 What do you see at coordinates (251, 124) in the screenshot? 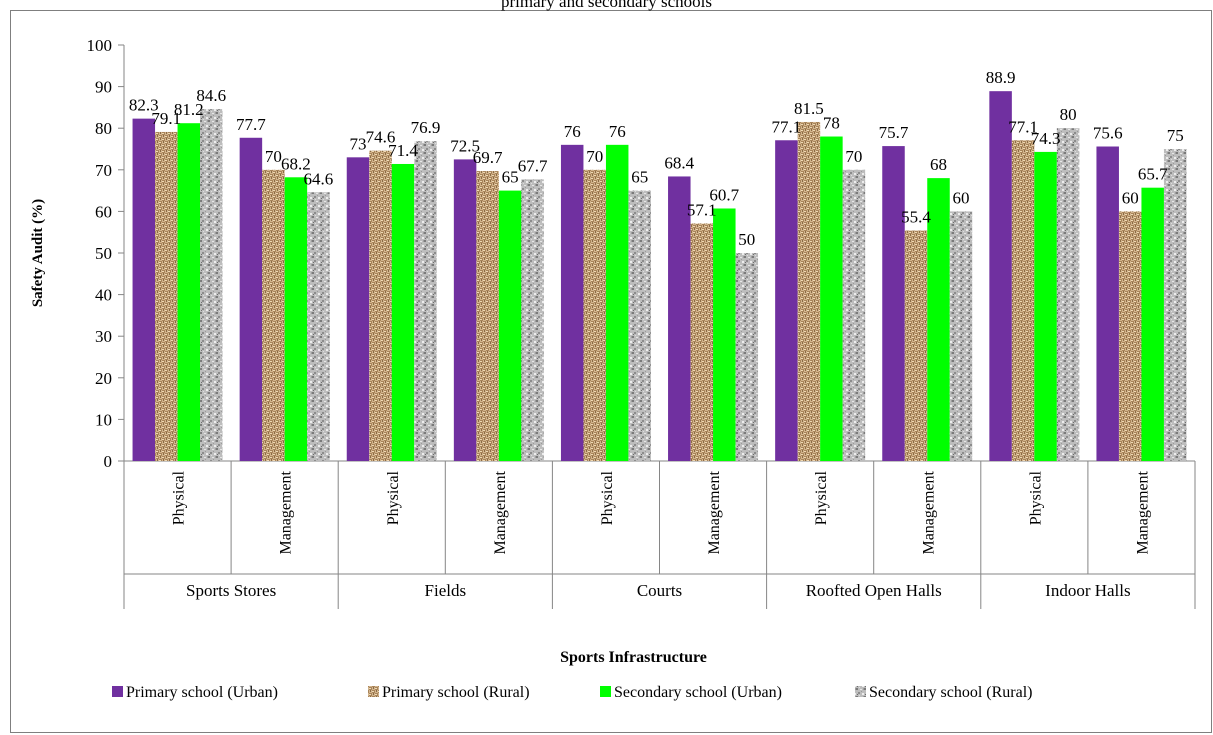
I see `bar-value-label: 77.7` at bounding box center [251, 124].